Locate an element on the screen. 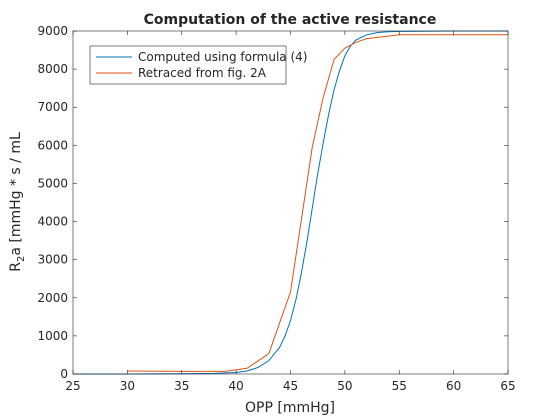 Image resolution: width=560 pixels, height=420 pixels. y-tick-label: 9000 is located at coordinates (52, 31).